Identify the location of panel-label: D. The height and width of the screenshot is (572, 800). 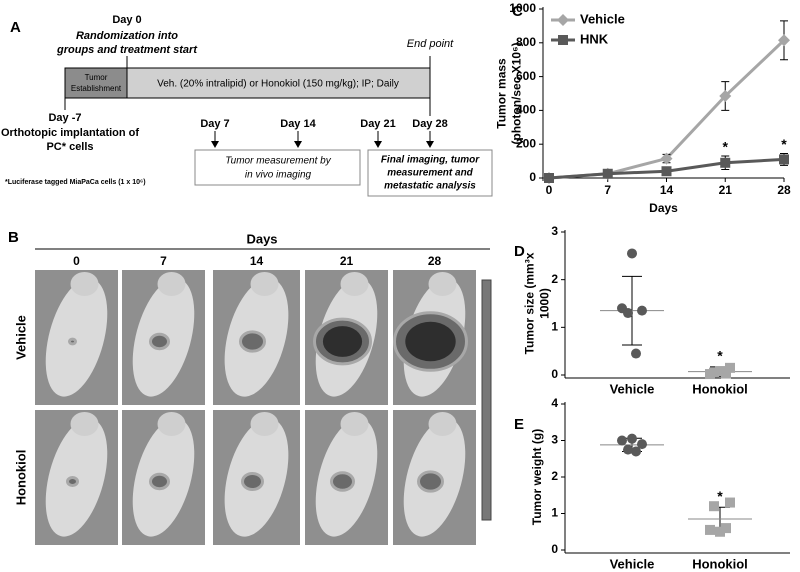
(519, 251).